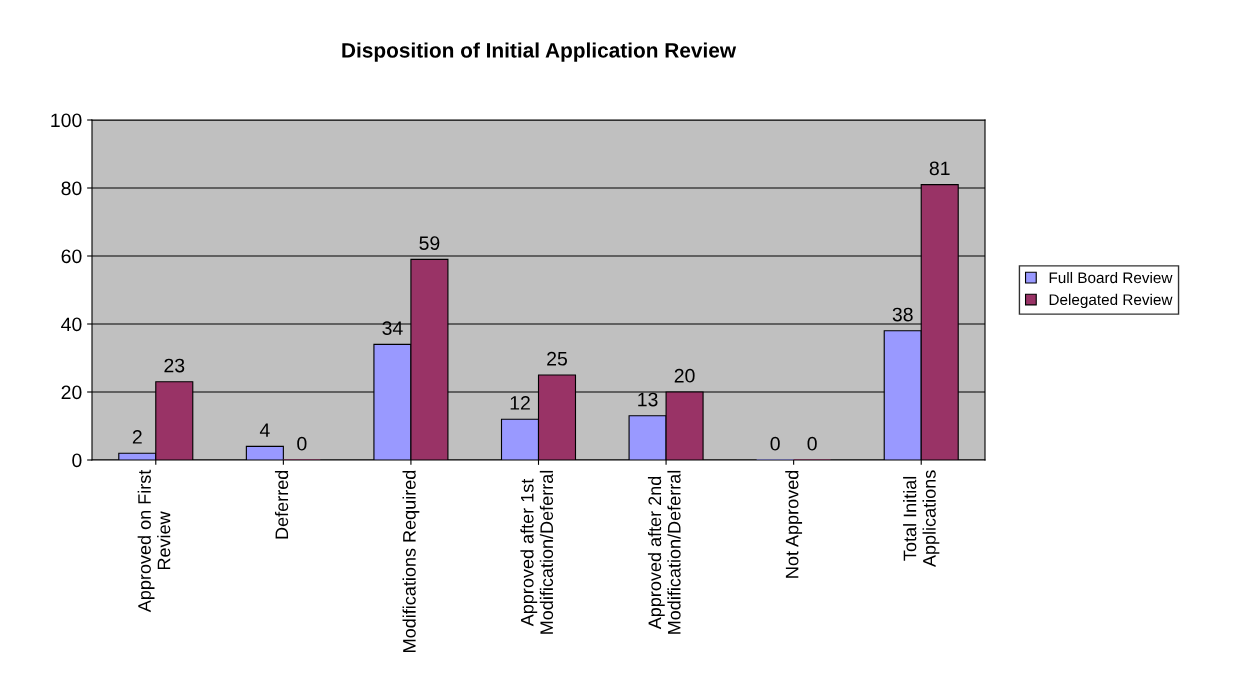 The height and width of the screenshot is (692, 1233). What do you see at coordinates (520, 403) in the screenshot?
I see `data-label: 12` at bounding box center [520, 403].